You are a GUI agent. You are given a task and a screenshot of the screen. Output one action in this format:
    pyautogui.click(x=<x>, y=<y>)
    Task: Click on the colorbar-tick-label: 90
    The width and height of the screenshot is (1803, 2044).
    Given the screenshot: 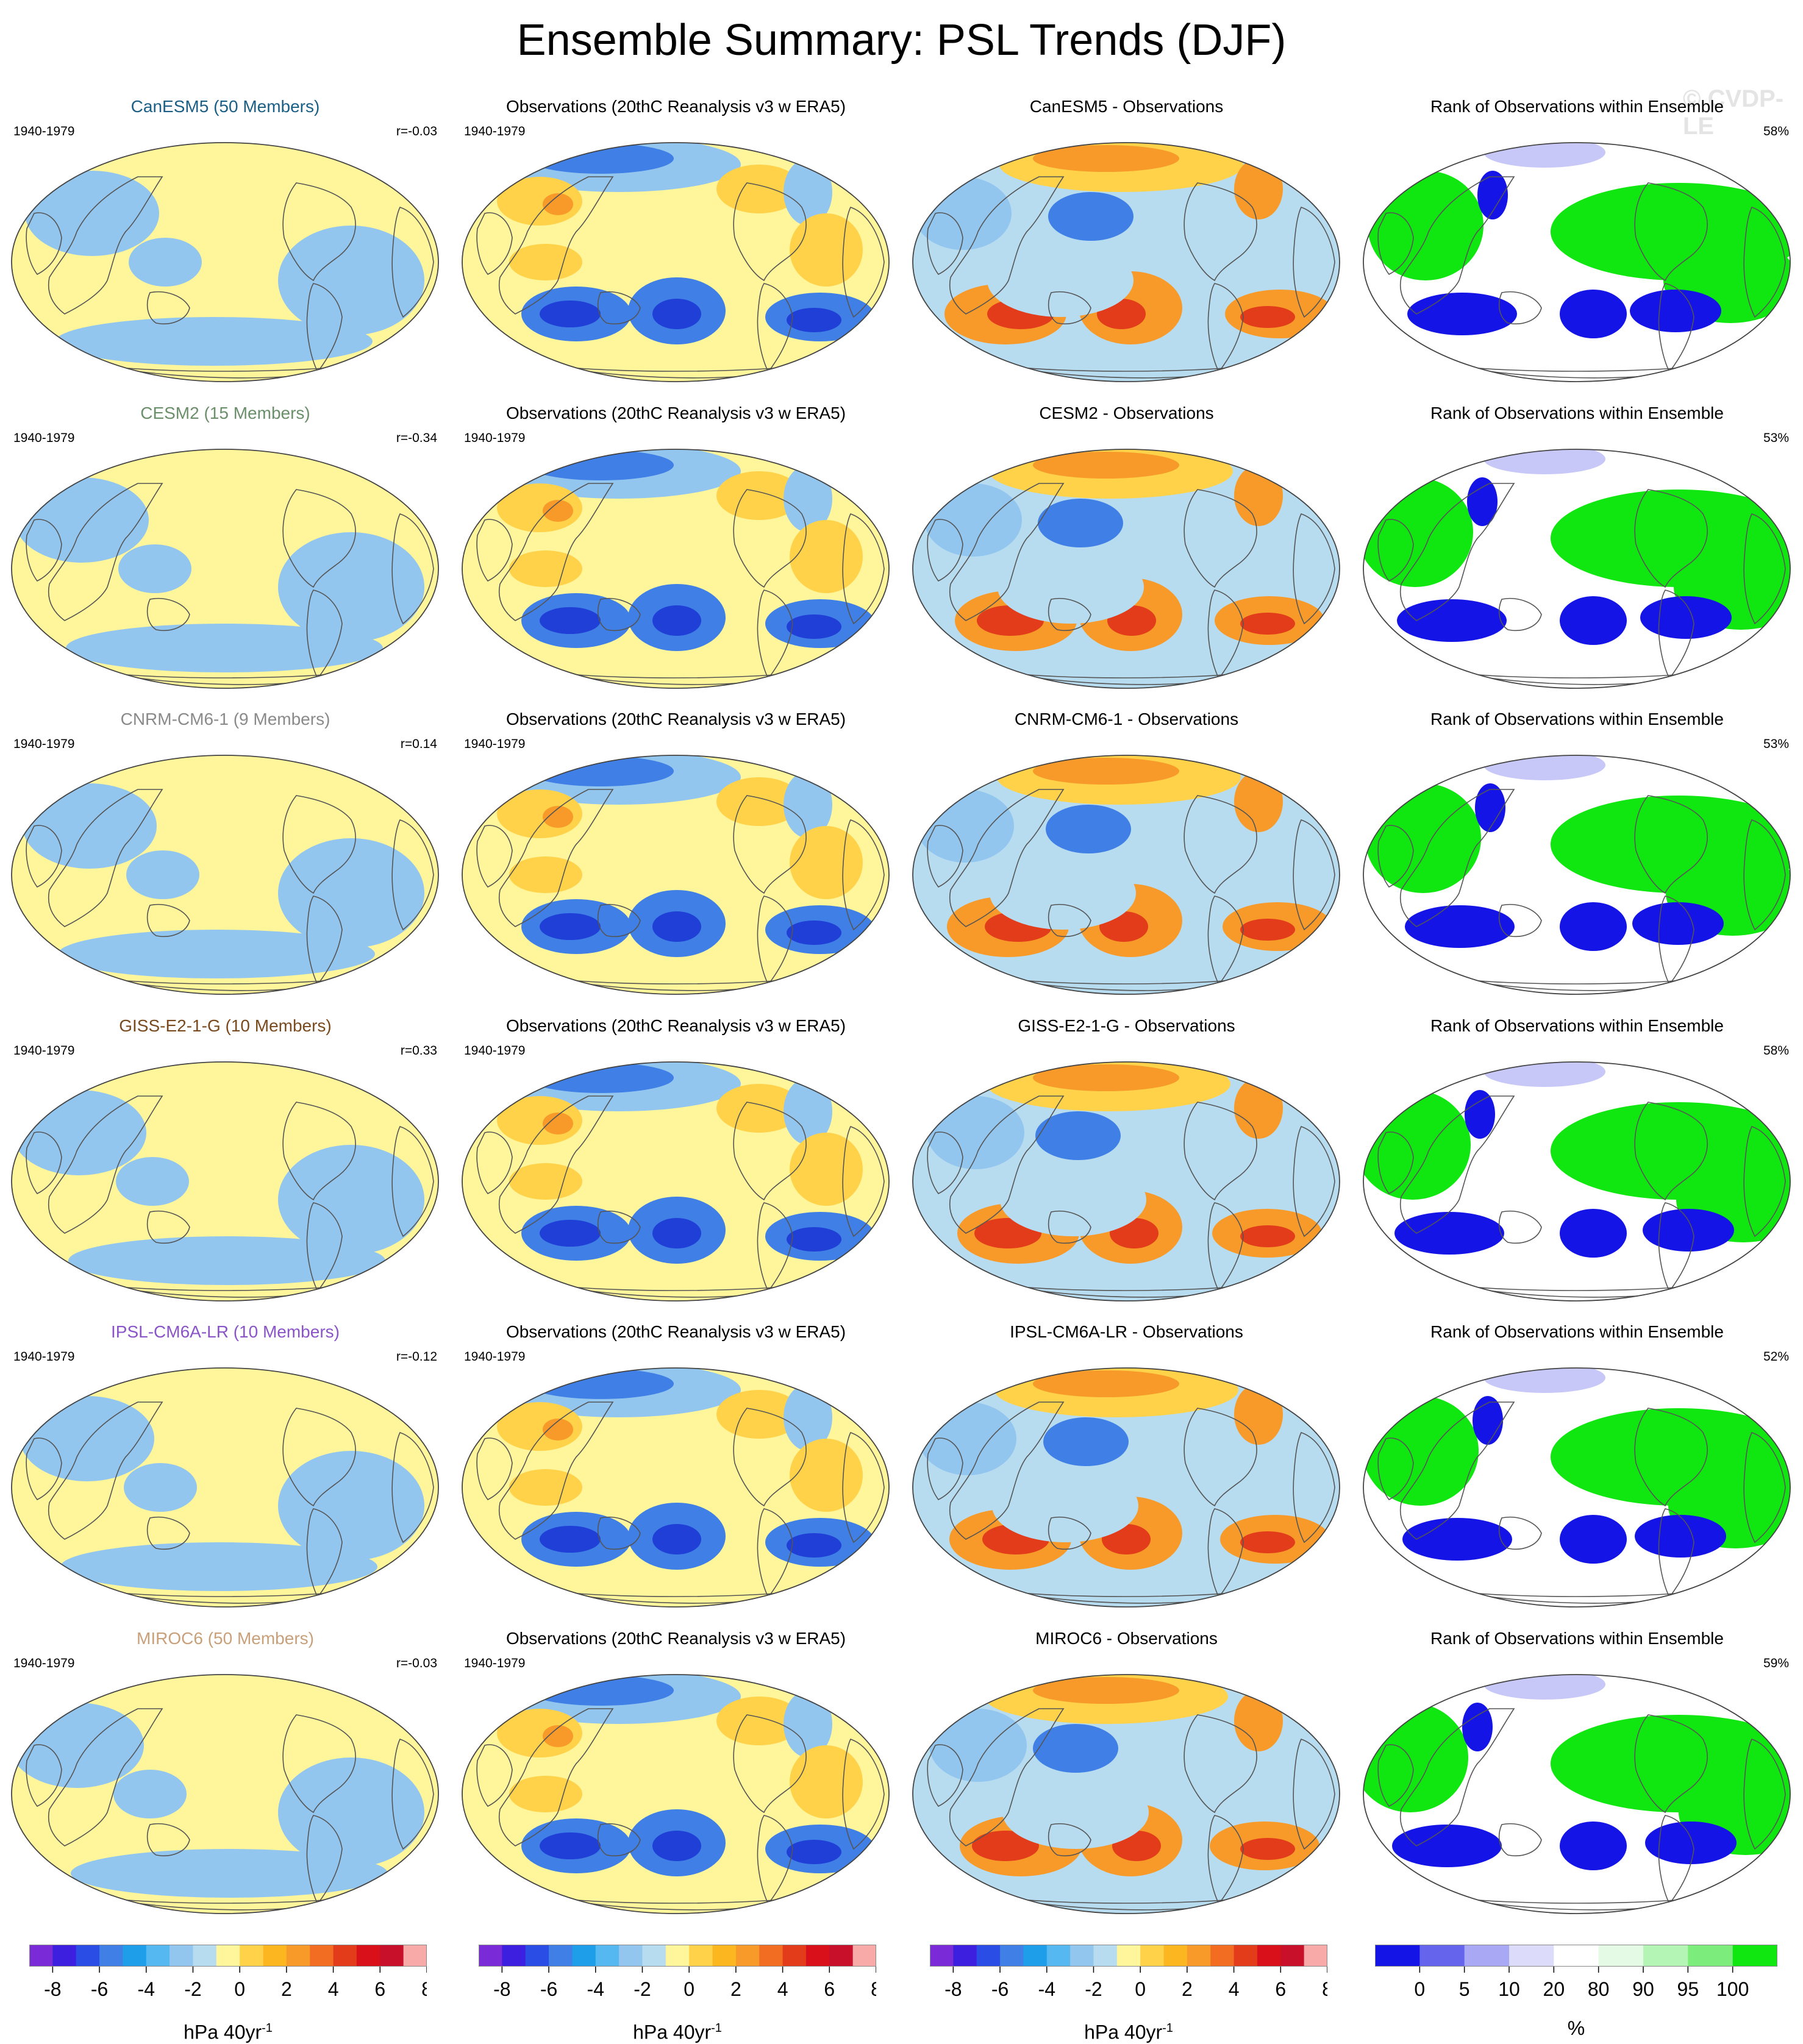 What is the action you would take?
    pyautogui.click(x=1643, y=1989)
    